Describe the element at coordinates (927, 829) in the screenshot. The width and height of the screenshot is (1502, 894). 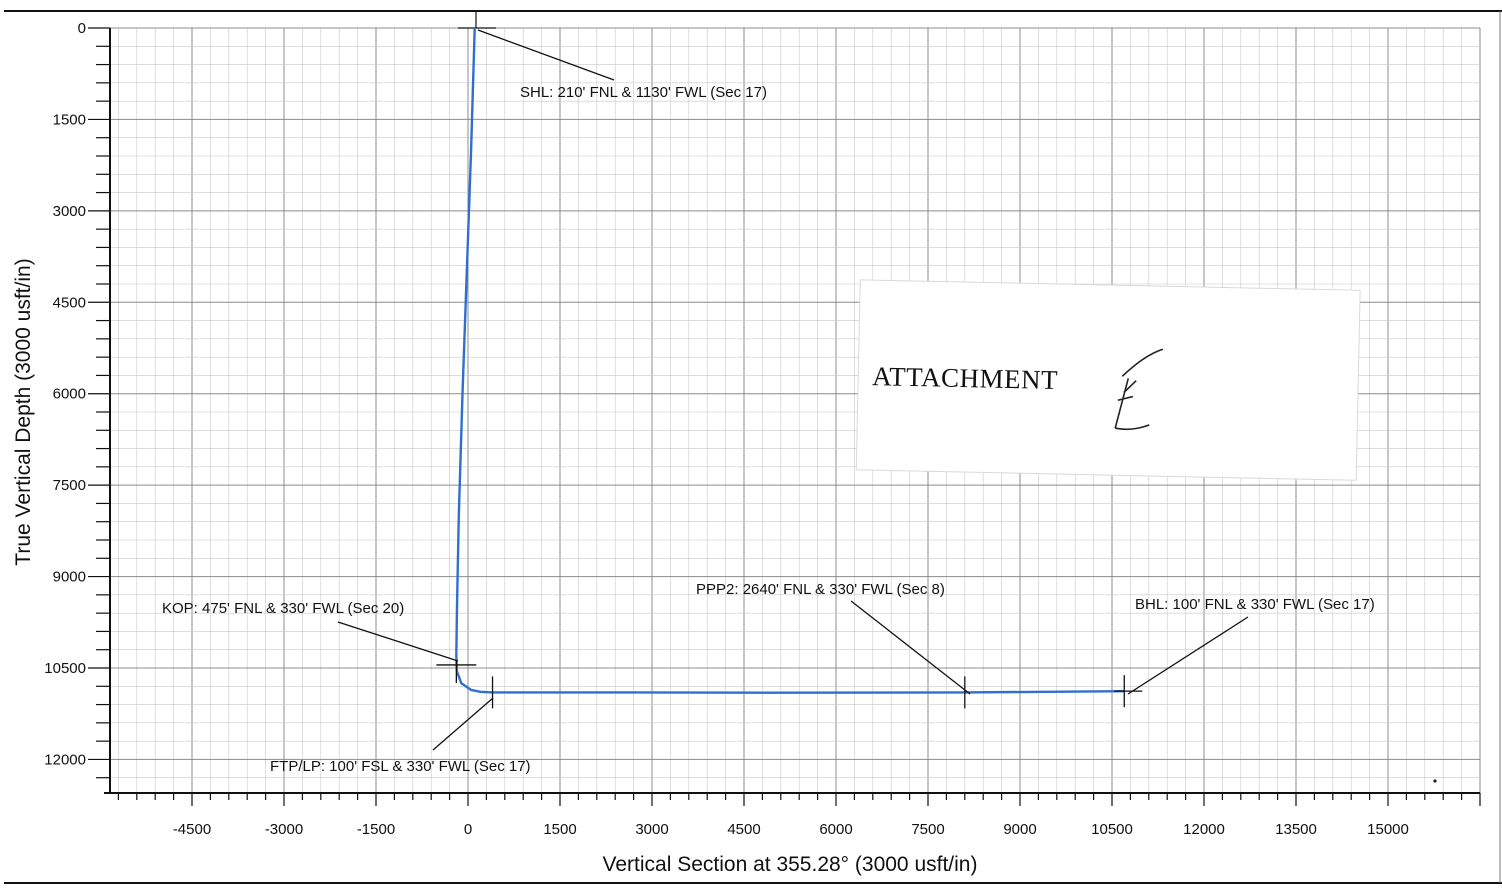
I see `x-tick-label: 7500` at that location.